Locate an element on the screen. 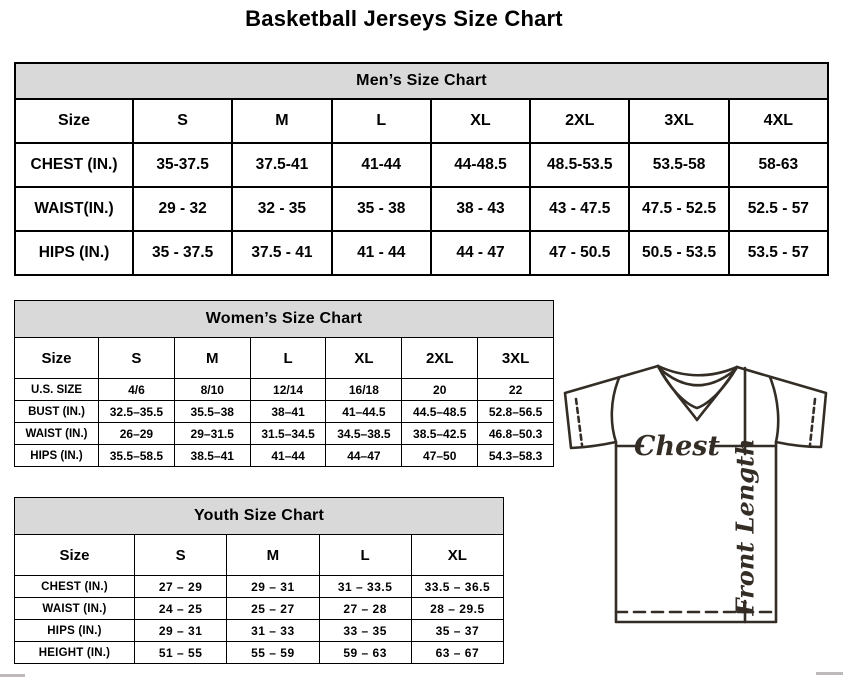 This screenshot has width=843, height=679. cell: 48.5-53.5 is located at coordinates (580, 165).